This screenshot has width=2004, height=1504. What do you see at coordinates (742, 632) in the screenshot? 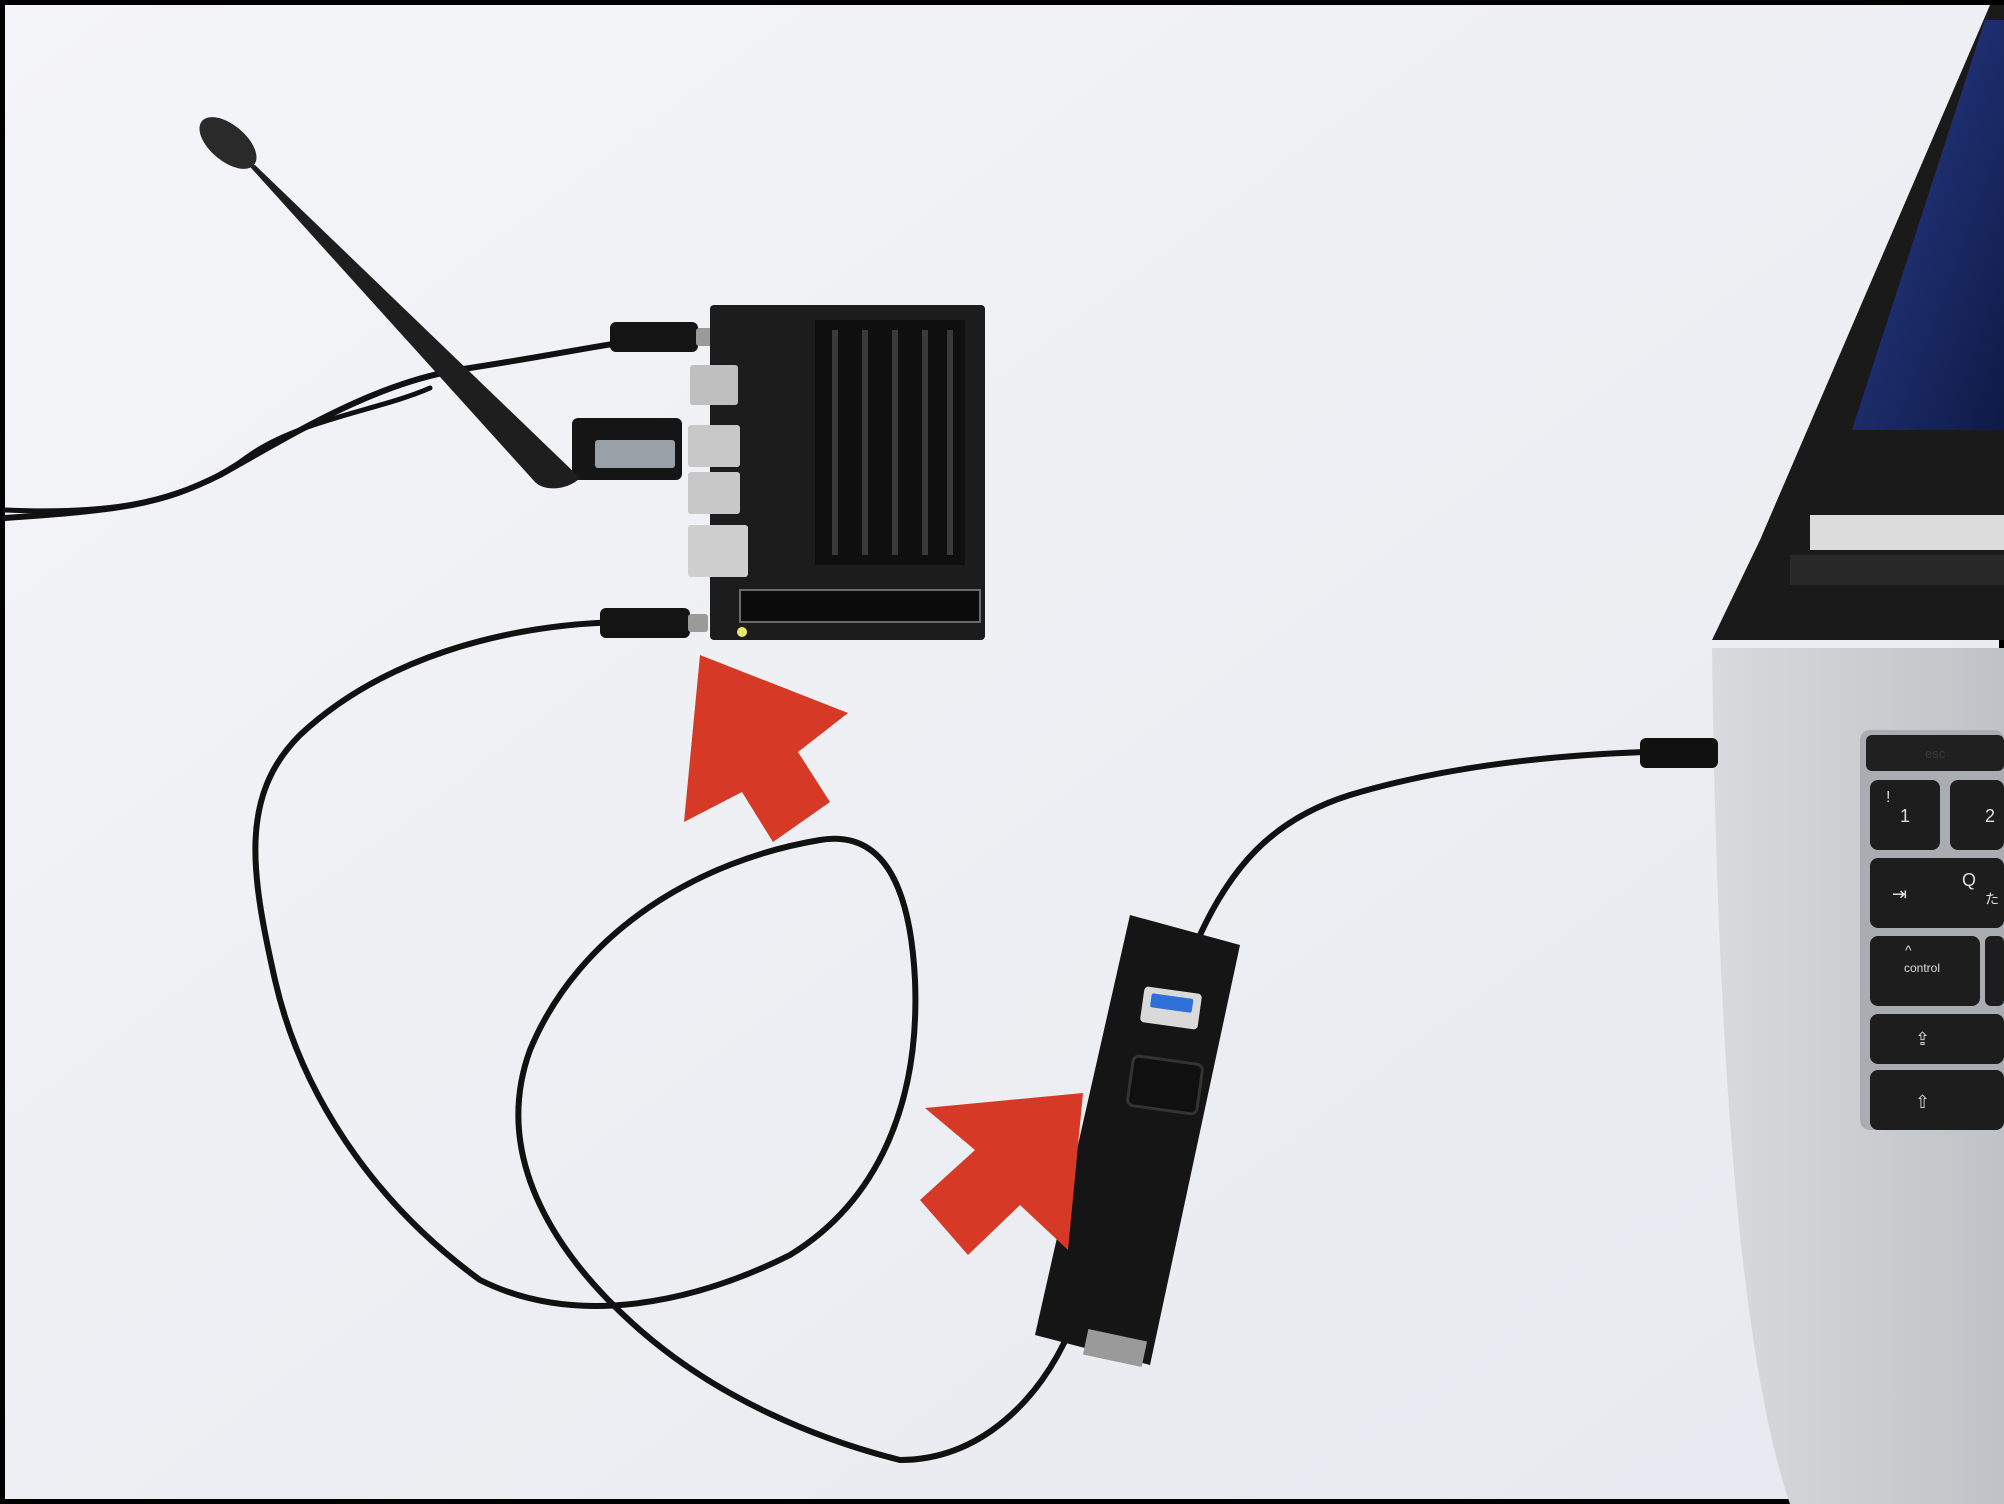
I see `status-led` at bounding box center [742, 632].